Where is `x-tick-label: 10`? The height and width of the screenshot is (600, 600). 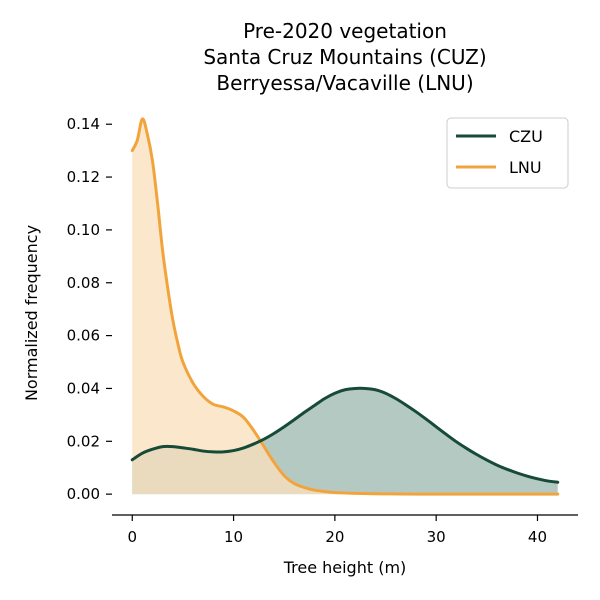
x-tick-label: 10 is located at coordinates (233, 537).